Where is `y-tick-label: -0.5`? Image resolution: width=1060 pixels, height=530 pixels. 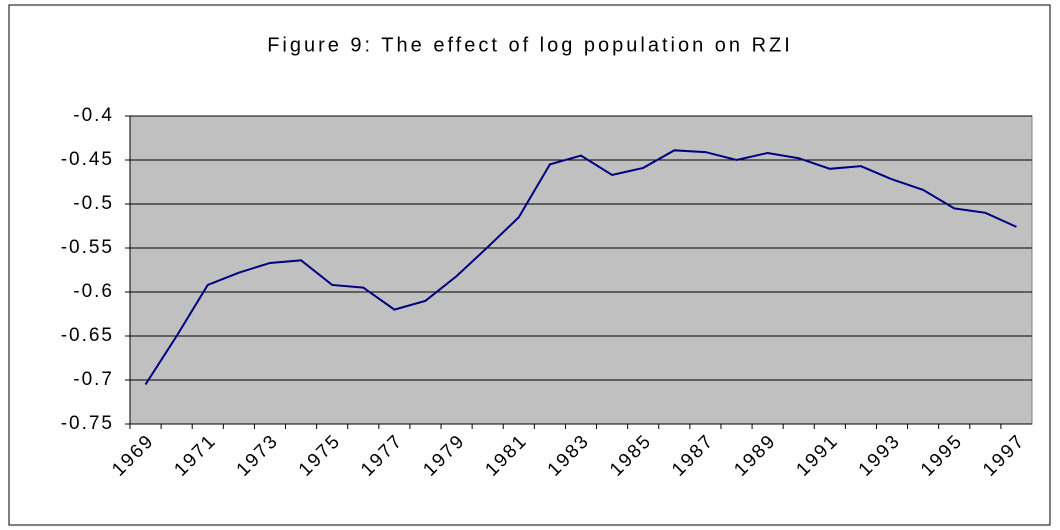 y-tick-label: -0.5 is located at coordinates (93, 203).